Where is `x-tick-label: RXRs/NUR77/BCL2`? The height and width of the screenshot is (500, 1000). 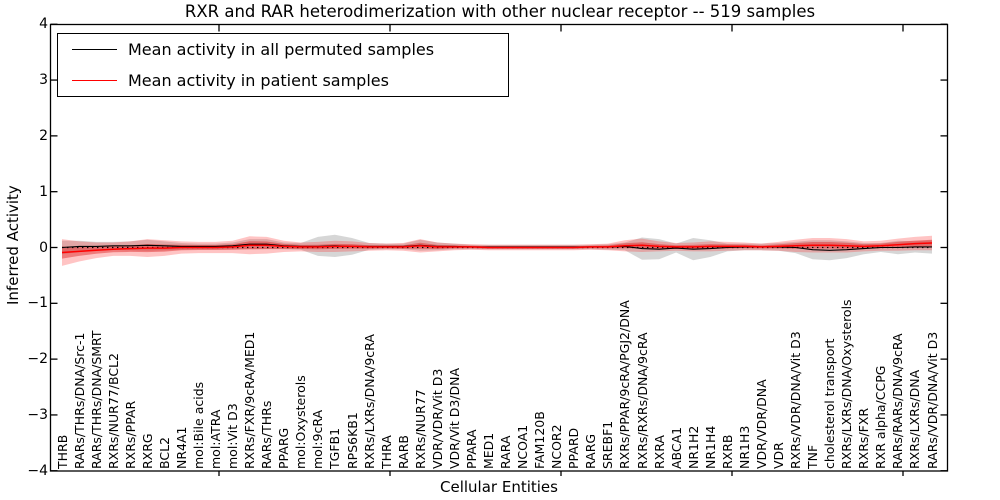 x-tick-label: RXRs/NUR77/BCL2 is located at coordinates (113, 410).